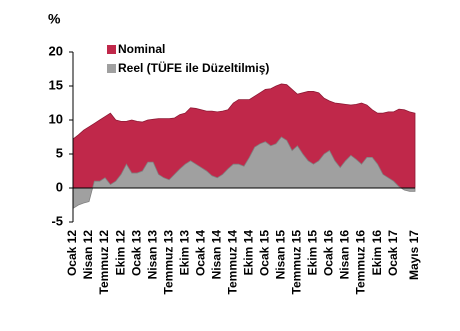  What do you see at coordinates (88, 255) in the screenshot?
I see `x-tick-label: Nisan 12` at bounding box center [88, 255].